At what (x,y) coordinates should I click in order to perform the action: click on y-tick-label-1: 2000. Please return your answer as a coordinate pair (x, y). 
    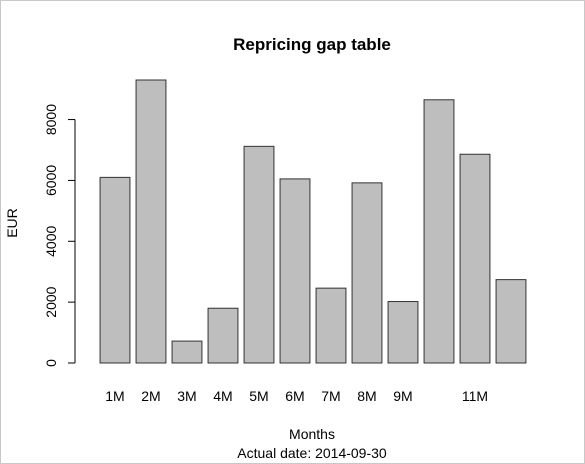
    Looking at the image, I should click on (51, 301).